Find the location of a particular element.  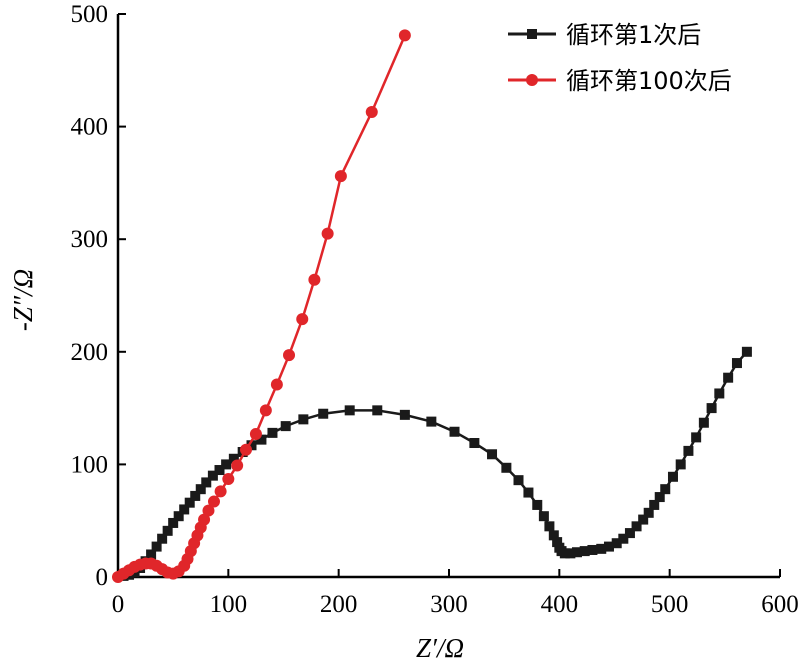

y-tick-label: 200 is located at coordinates (90, 352).